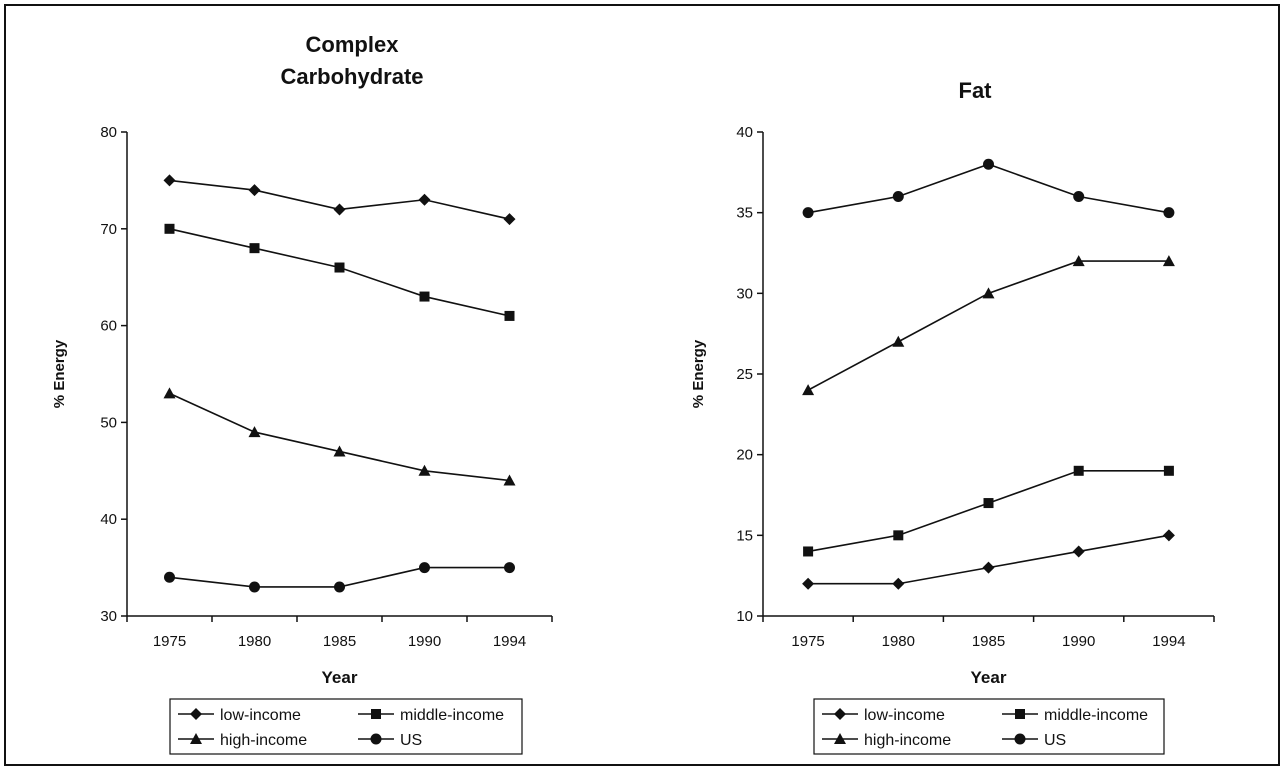  Describe the element at coordinates (988, 188) in the screenshot. I see `chart-2-series-line-US` at that location.